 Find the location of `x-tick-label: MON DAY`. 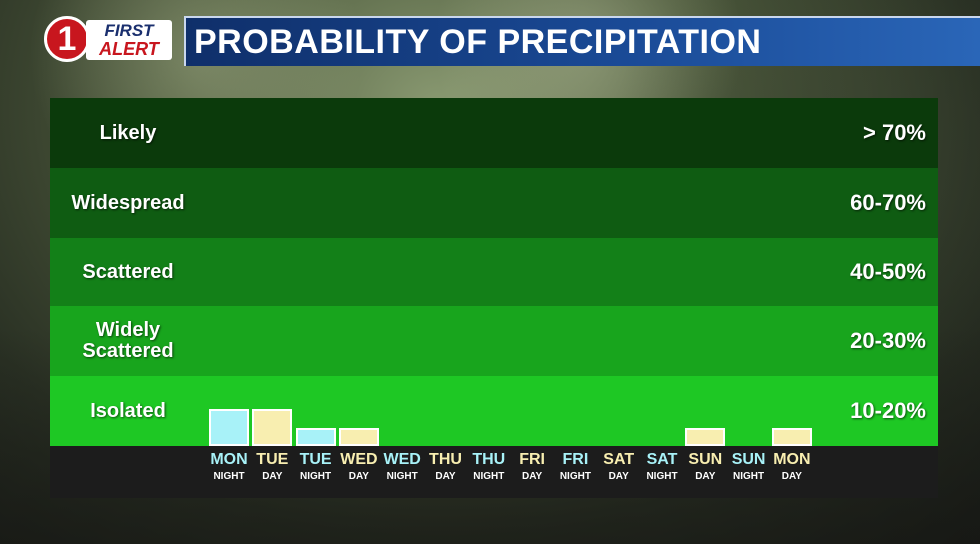

x-tick-label: MON DAY is located at coordinates (792, 467).